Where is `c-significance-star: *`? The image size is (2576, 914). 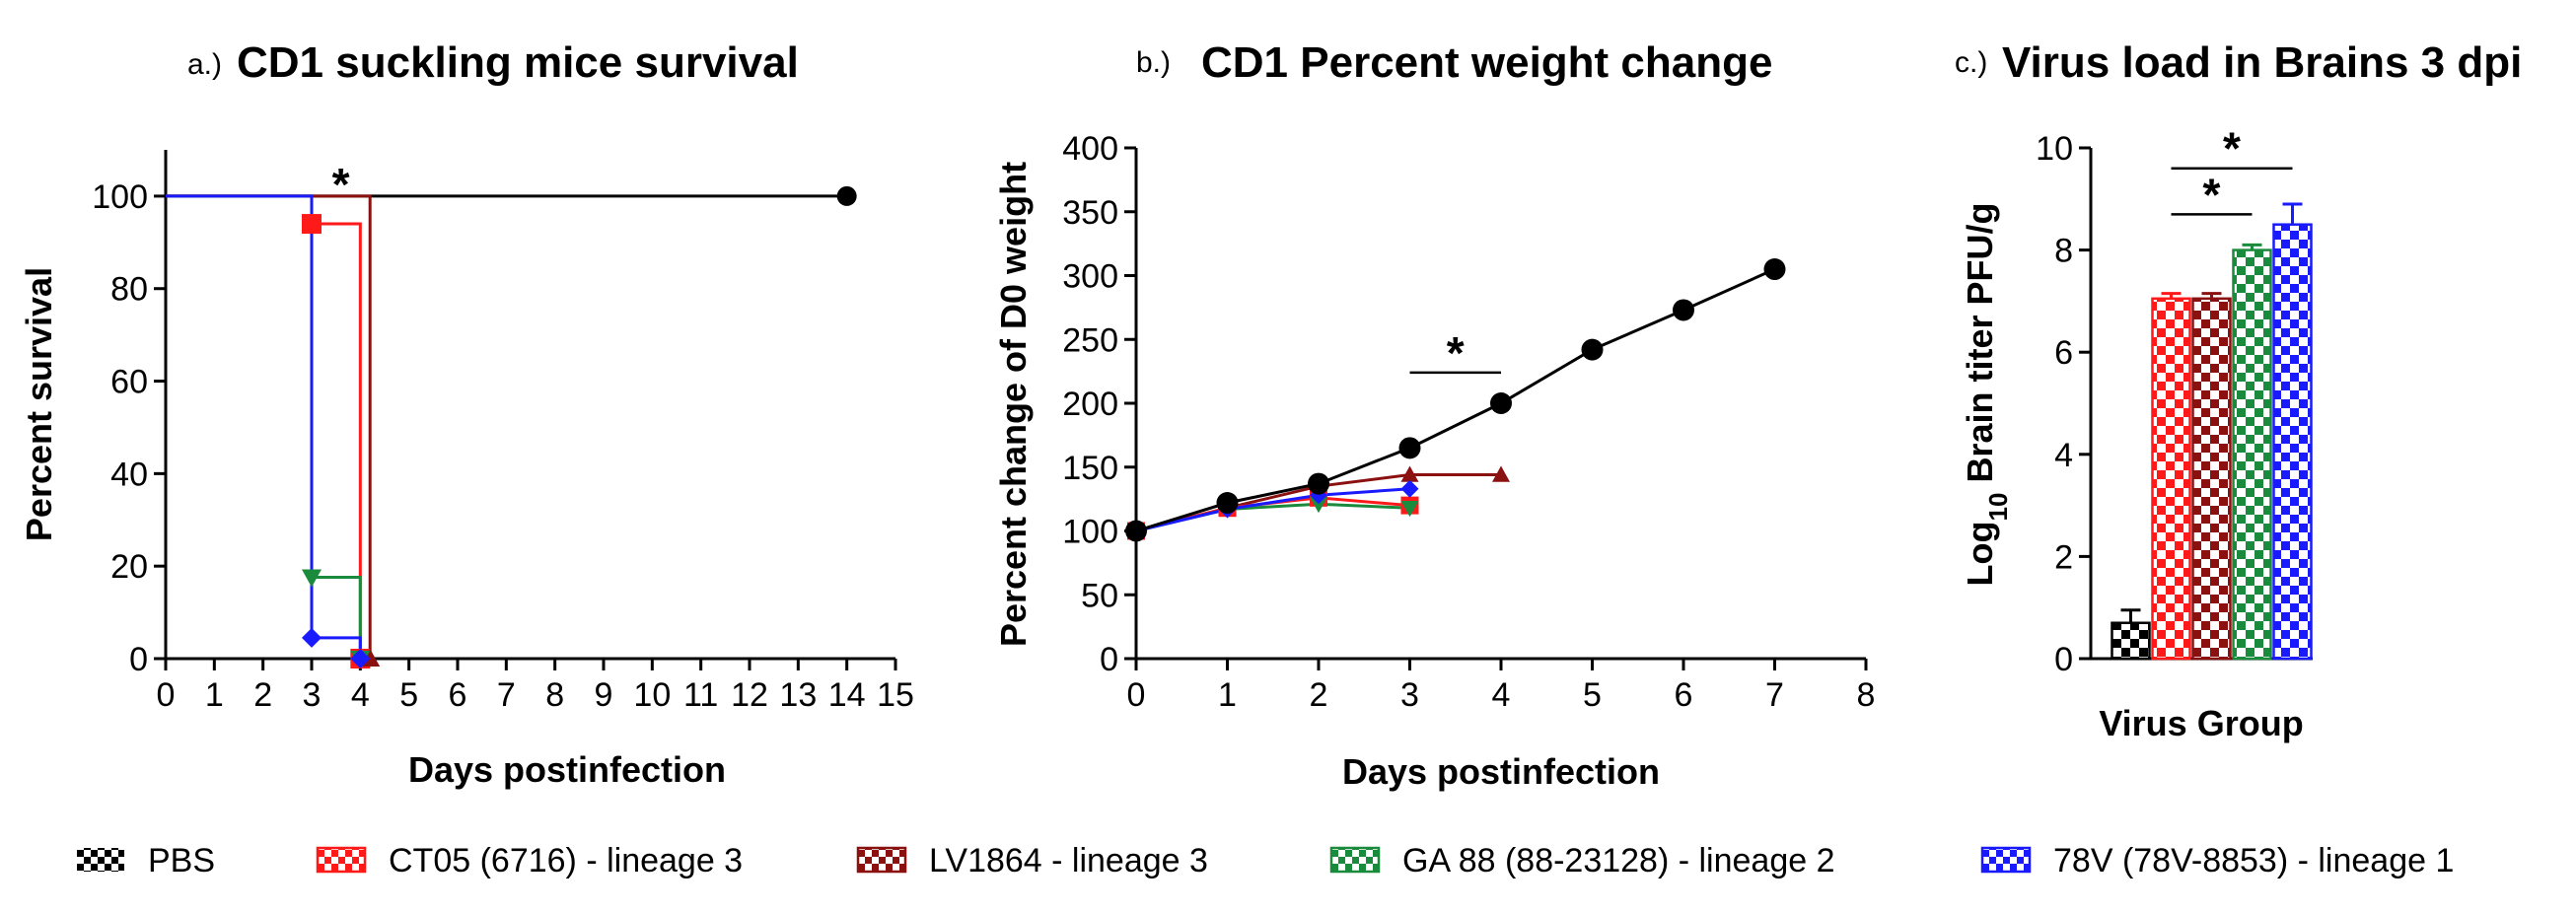
c-significance-star: * is located at coordinates (2212, 194).